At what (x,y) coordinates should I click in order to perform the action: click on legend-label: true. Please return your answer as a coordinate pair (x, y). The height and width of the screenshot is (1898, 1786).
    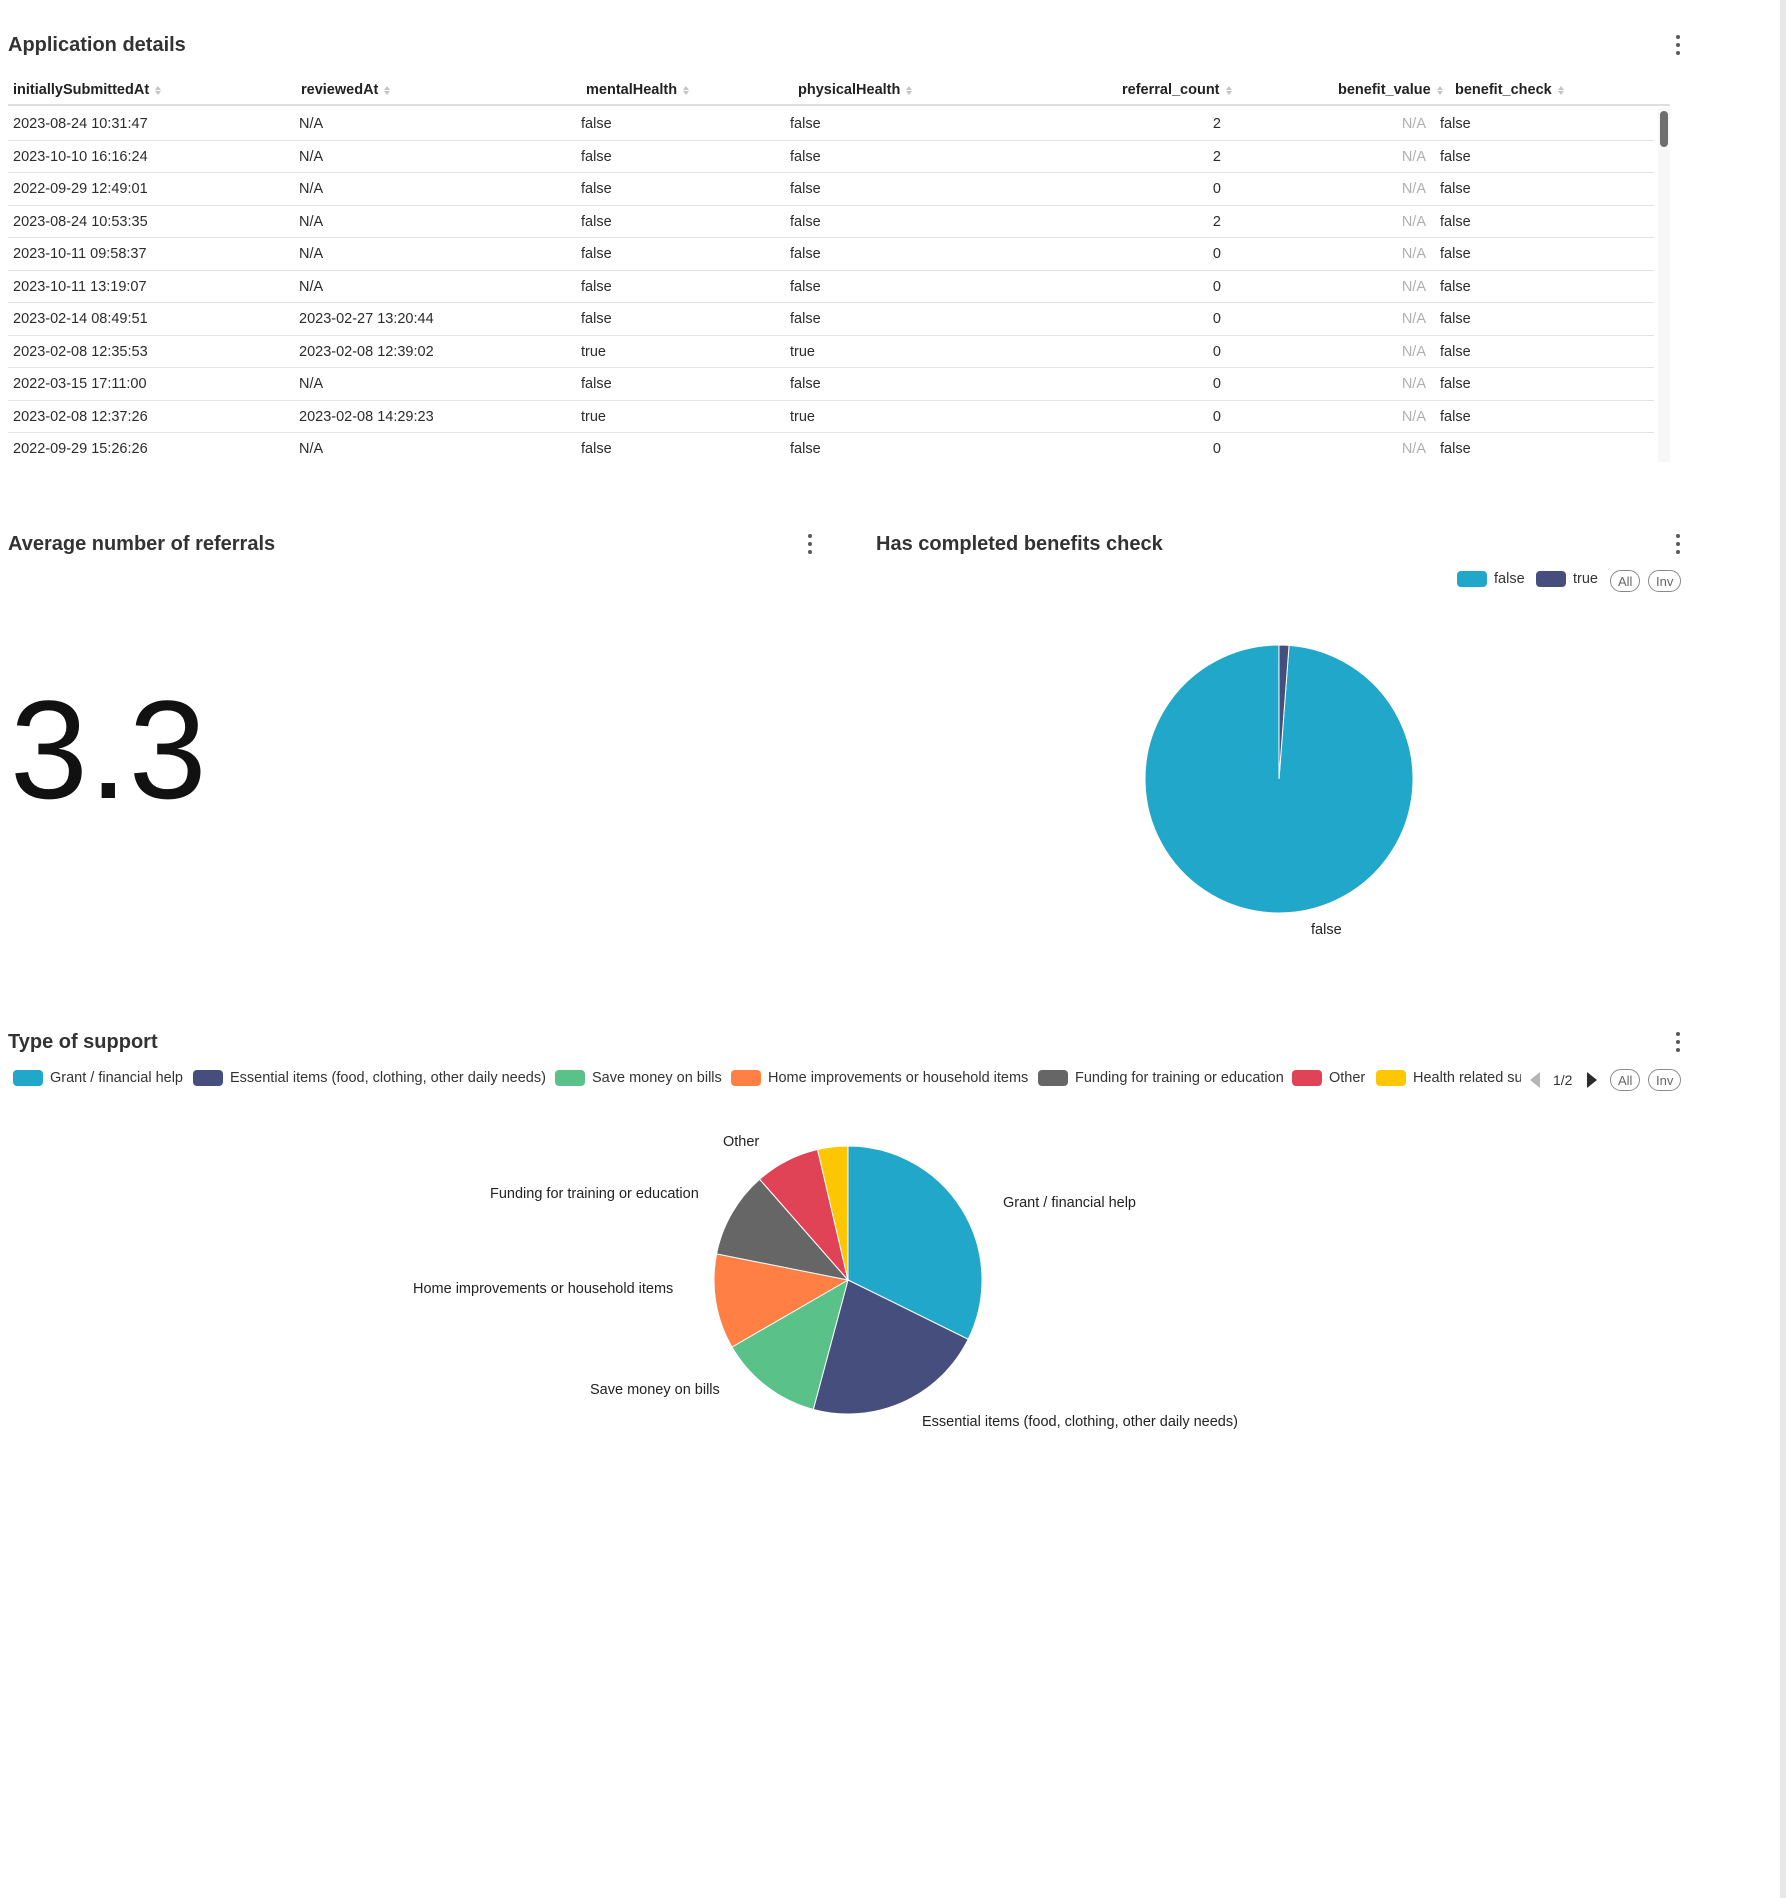
    Looking at the image, I should click on (1585, 579).